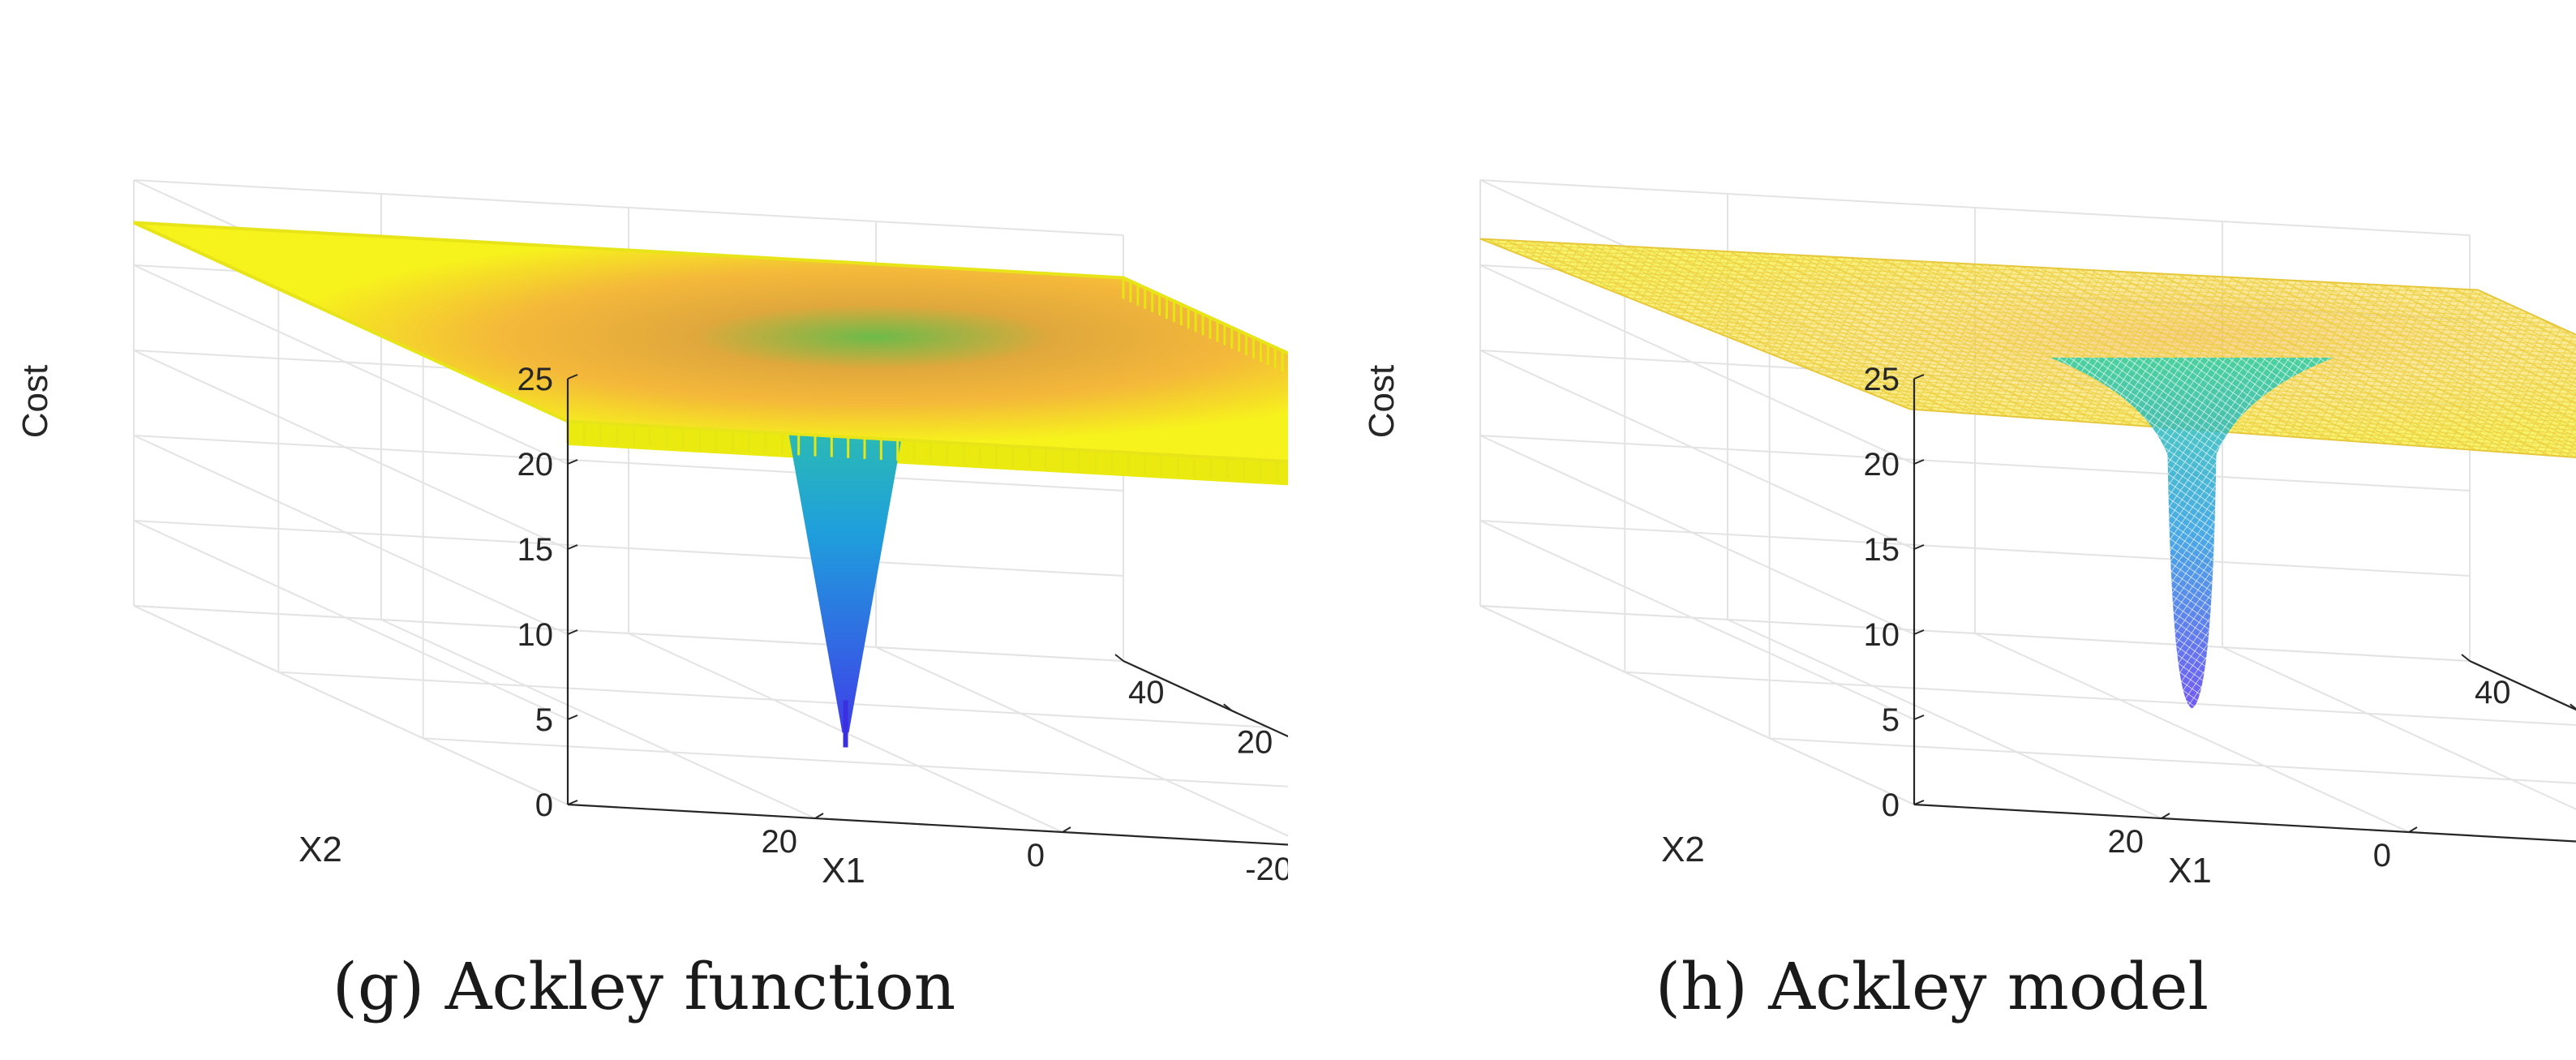  Describe the element at coordinates (2192, 533) in the screenshot. I see `mesh-funnel-grid` at that location.